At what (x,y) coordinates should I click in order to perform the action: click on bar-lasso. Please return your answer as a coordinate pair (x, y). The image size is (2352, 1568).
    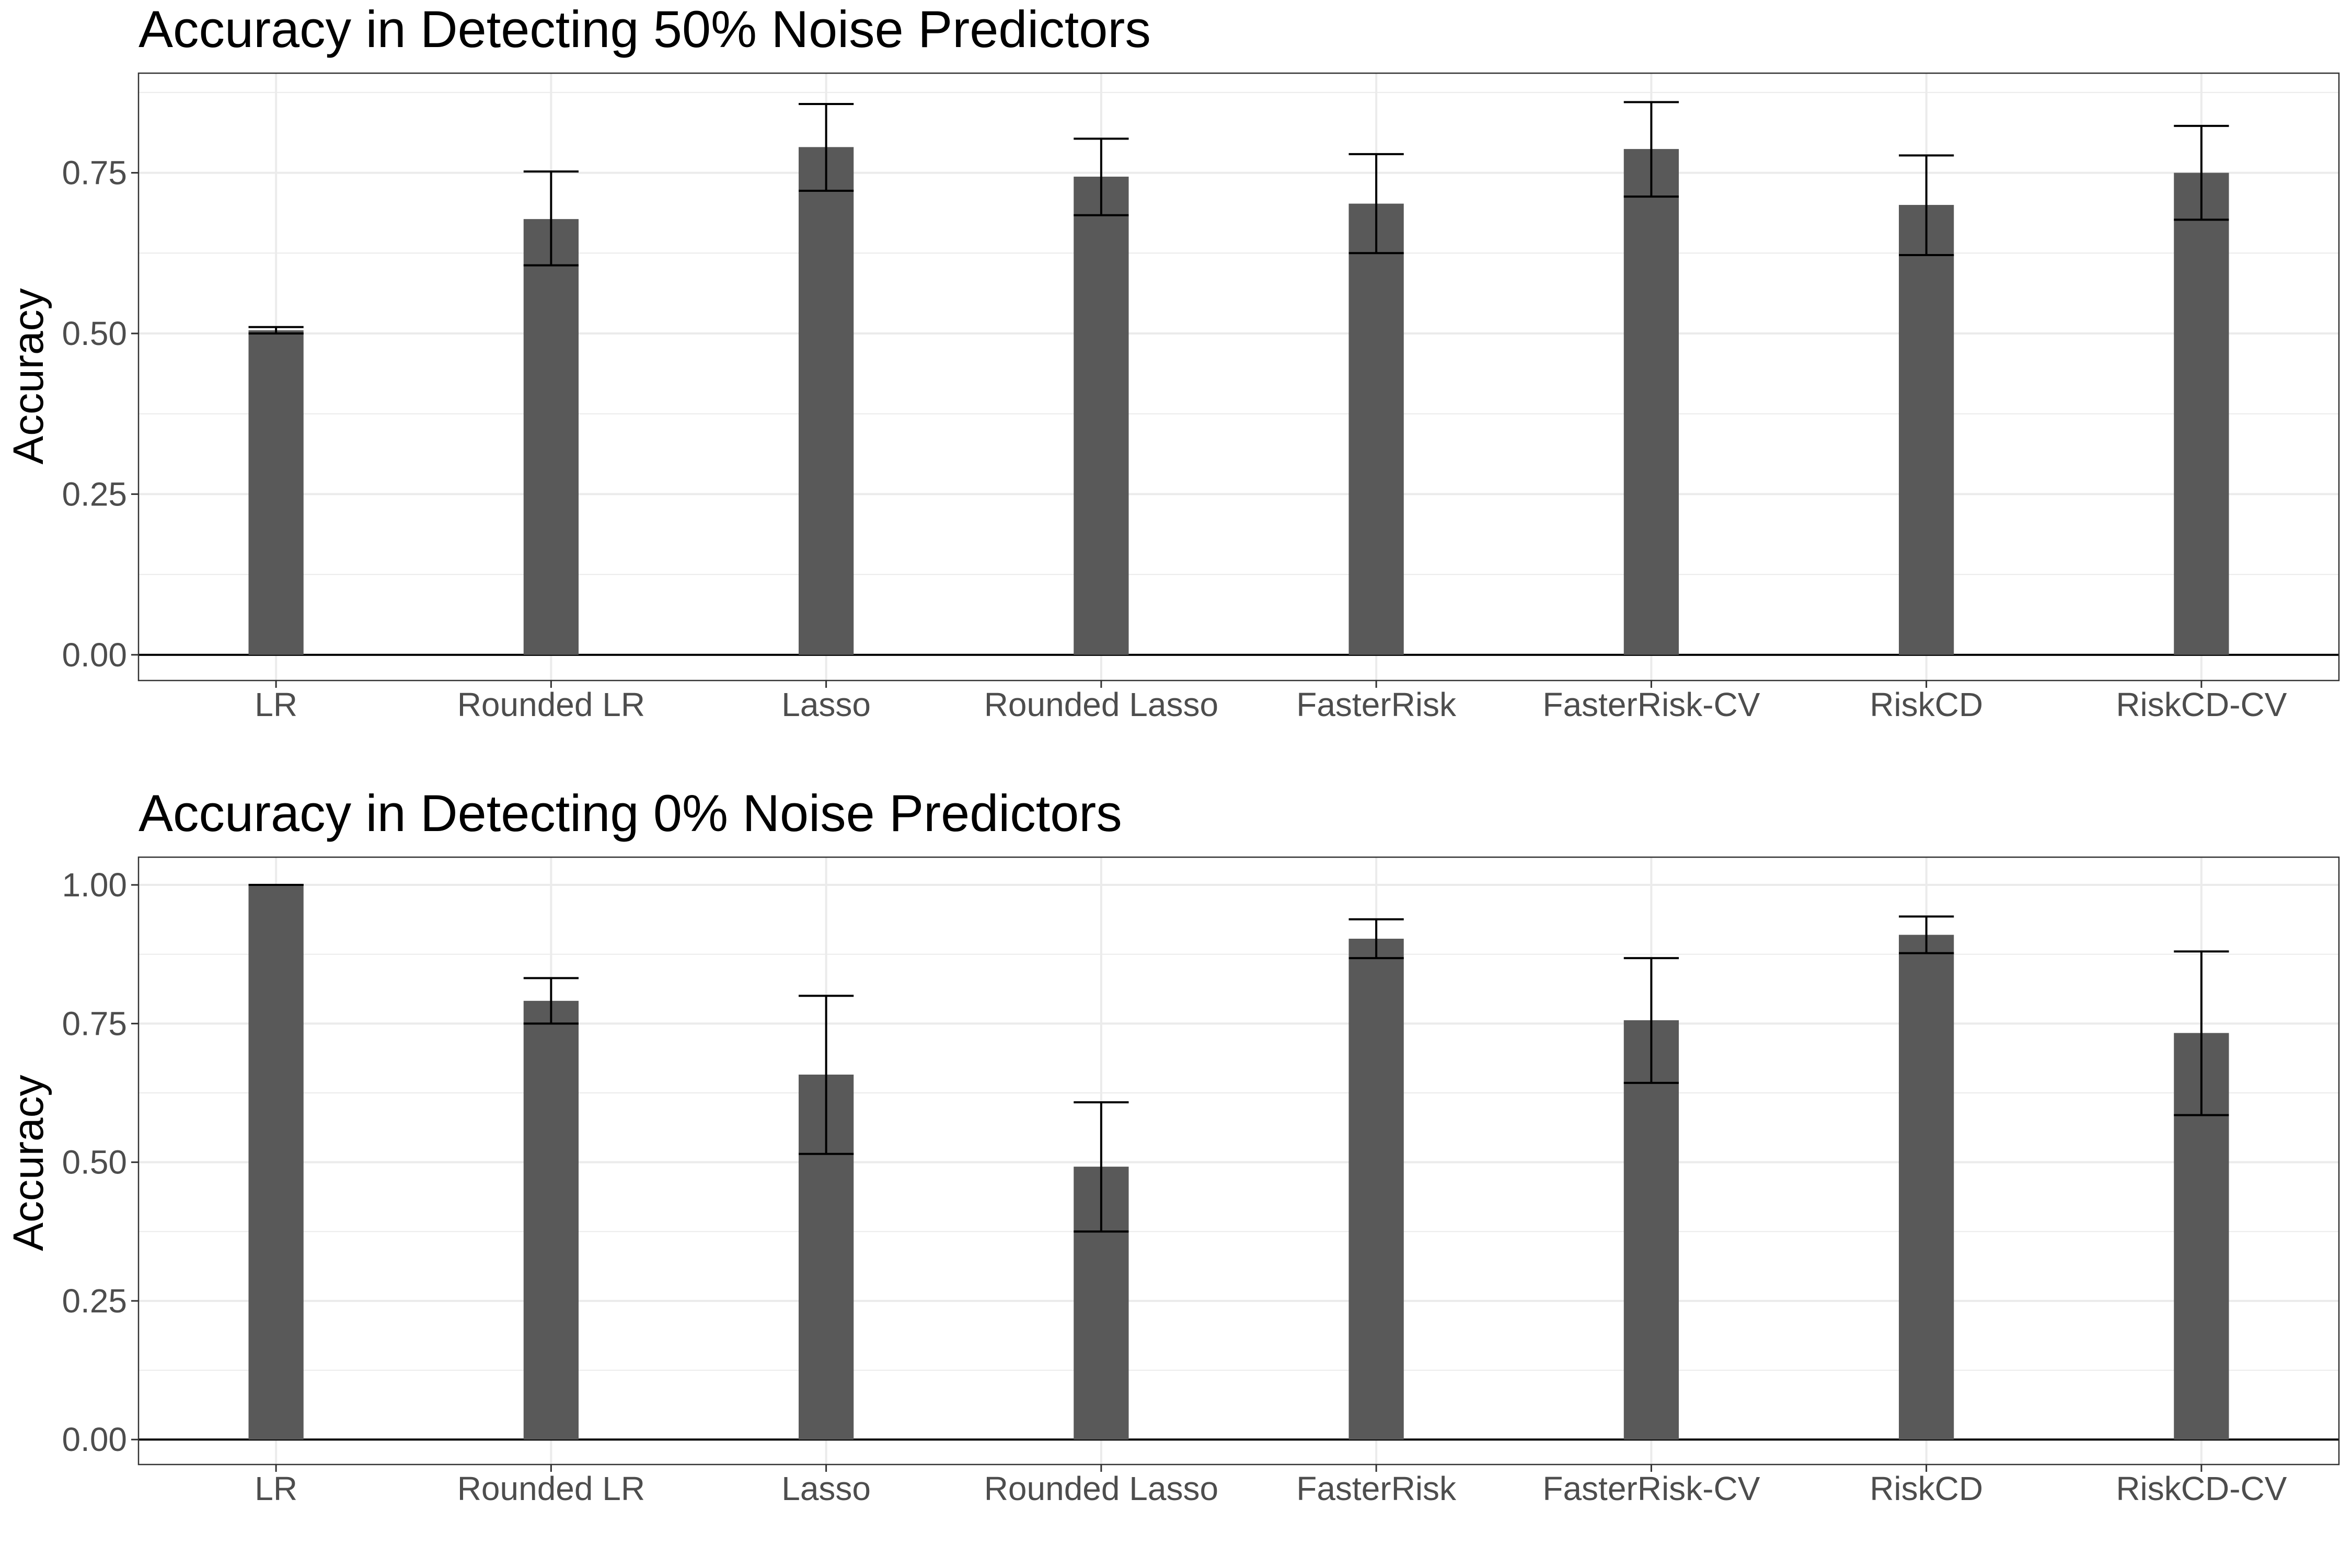
    Looking at the image, I should click on (826, 401).